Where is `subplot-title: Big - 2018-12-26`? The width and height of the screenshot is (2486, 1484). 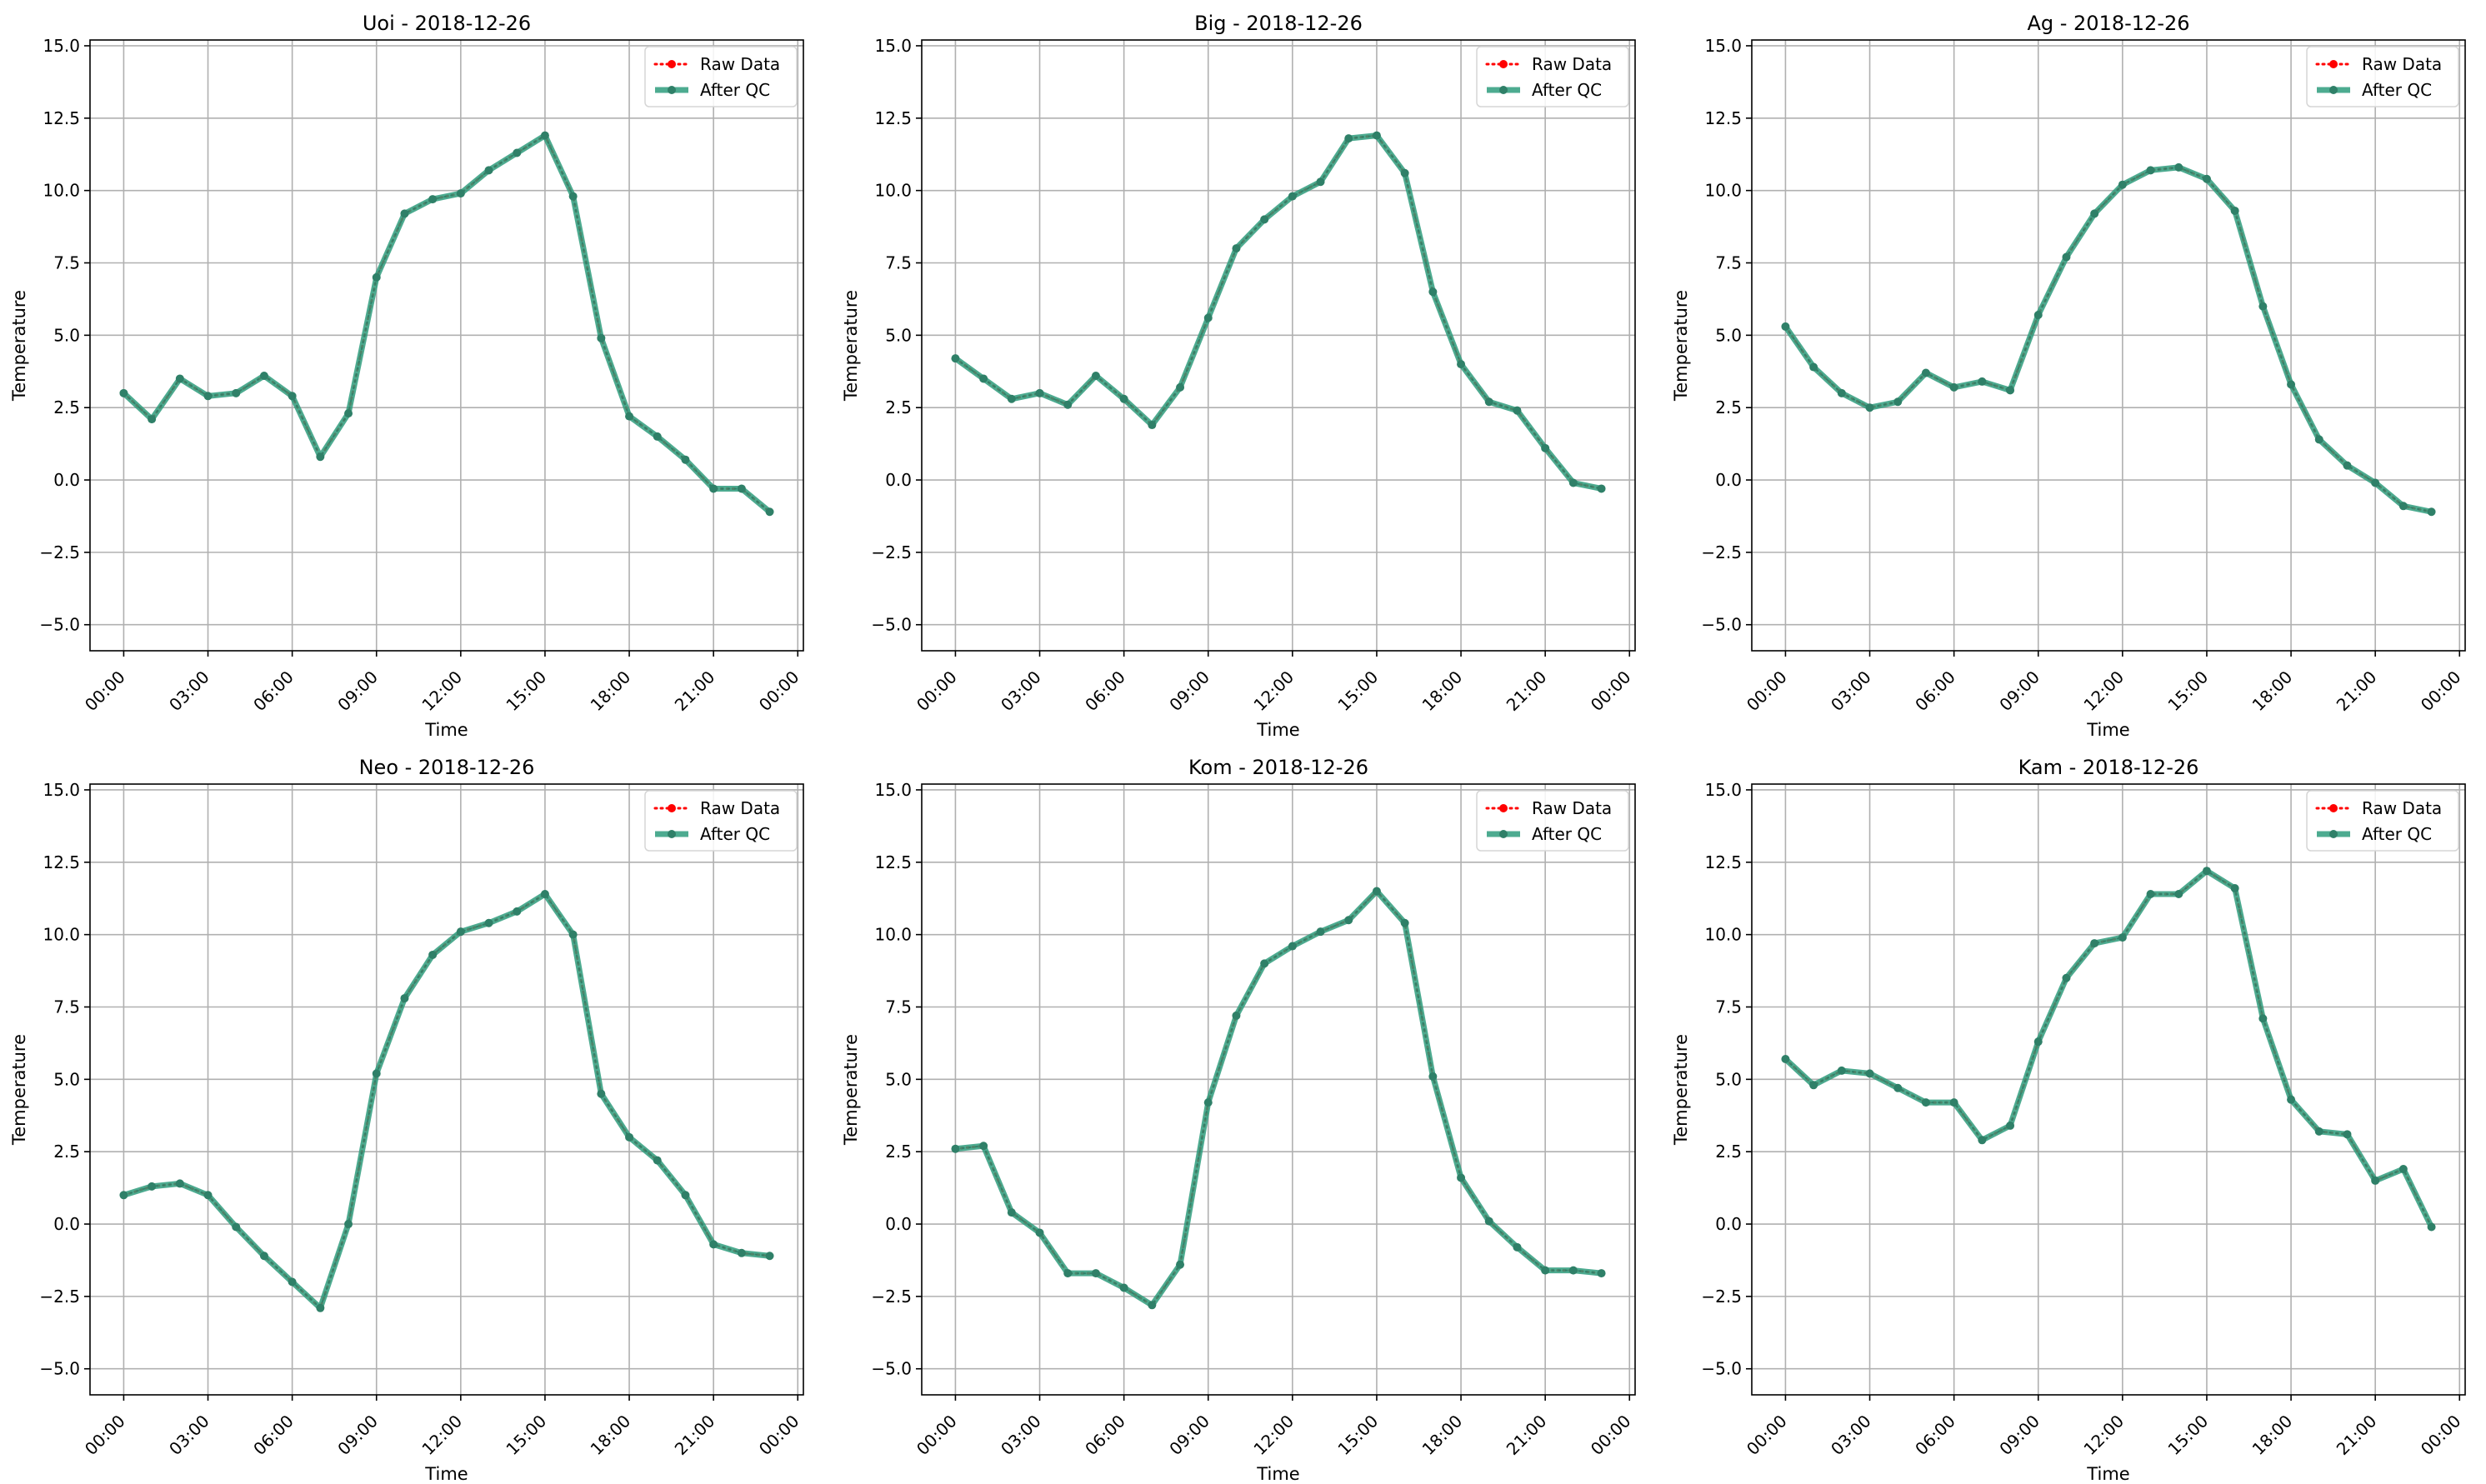 subplot-title: Big - 2018-12-26 is located at coordinates (1279, 23).